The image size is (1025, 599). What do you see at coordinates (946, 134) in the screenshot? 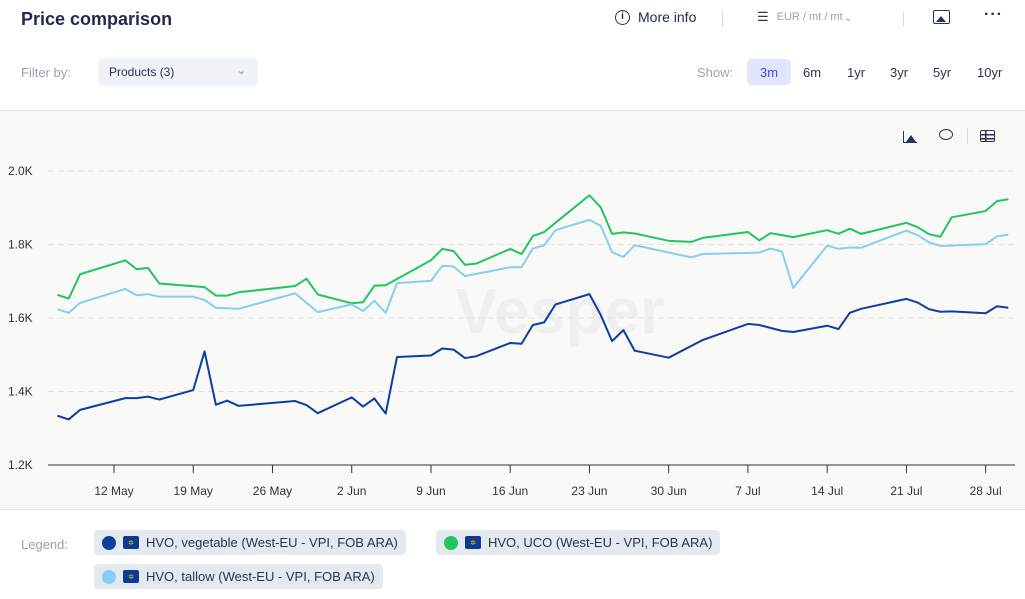
I see `comment-icon` at bounding box center [946, 134].